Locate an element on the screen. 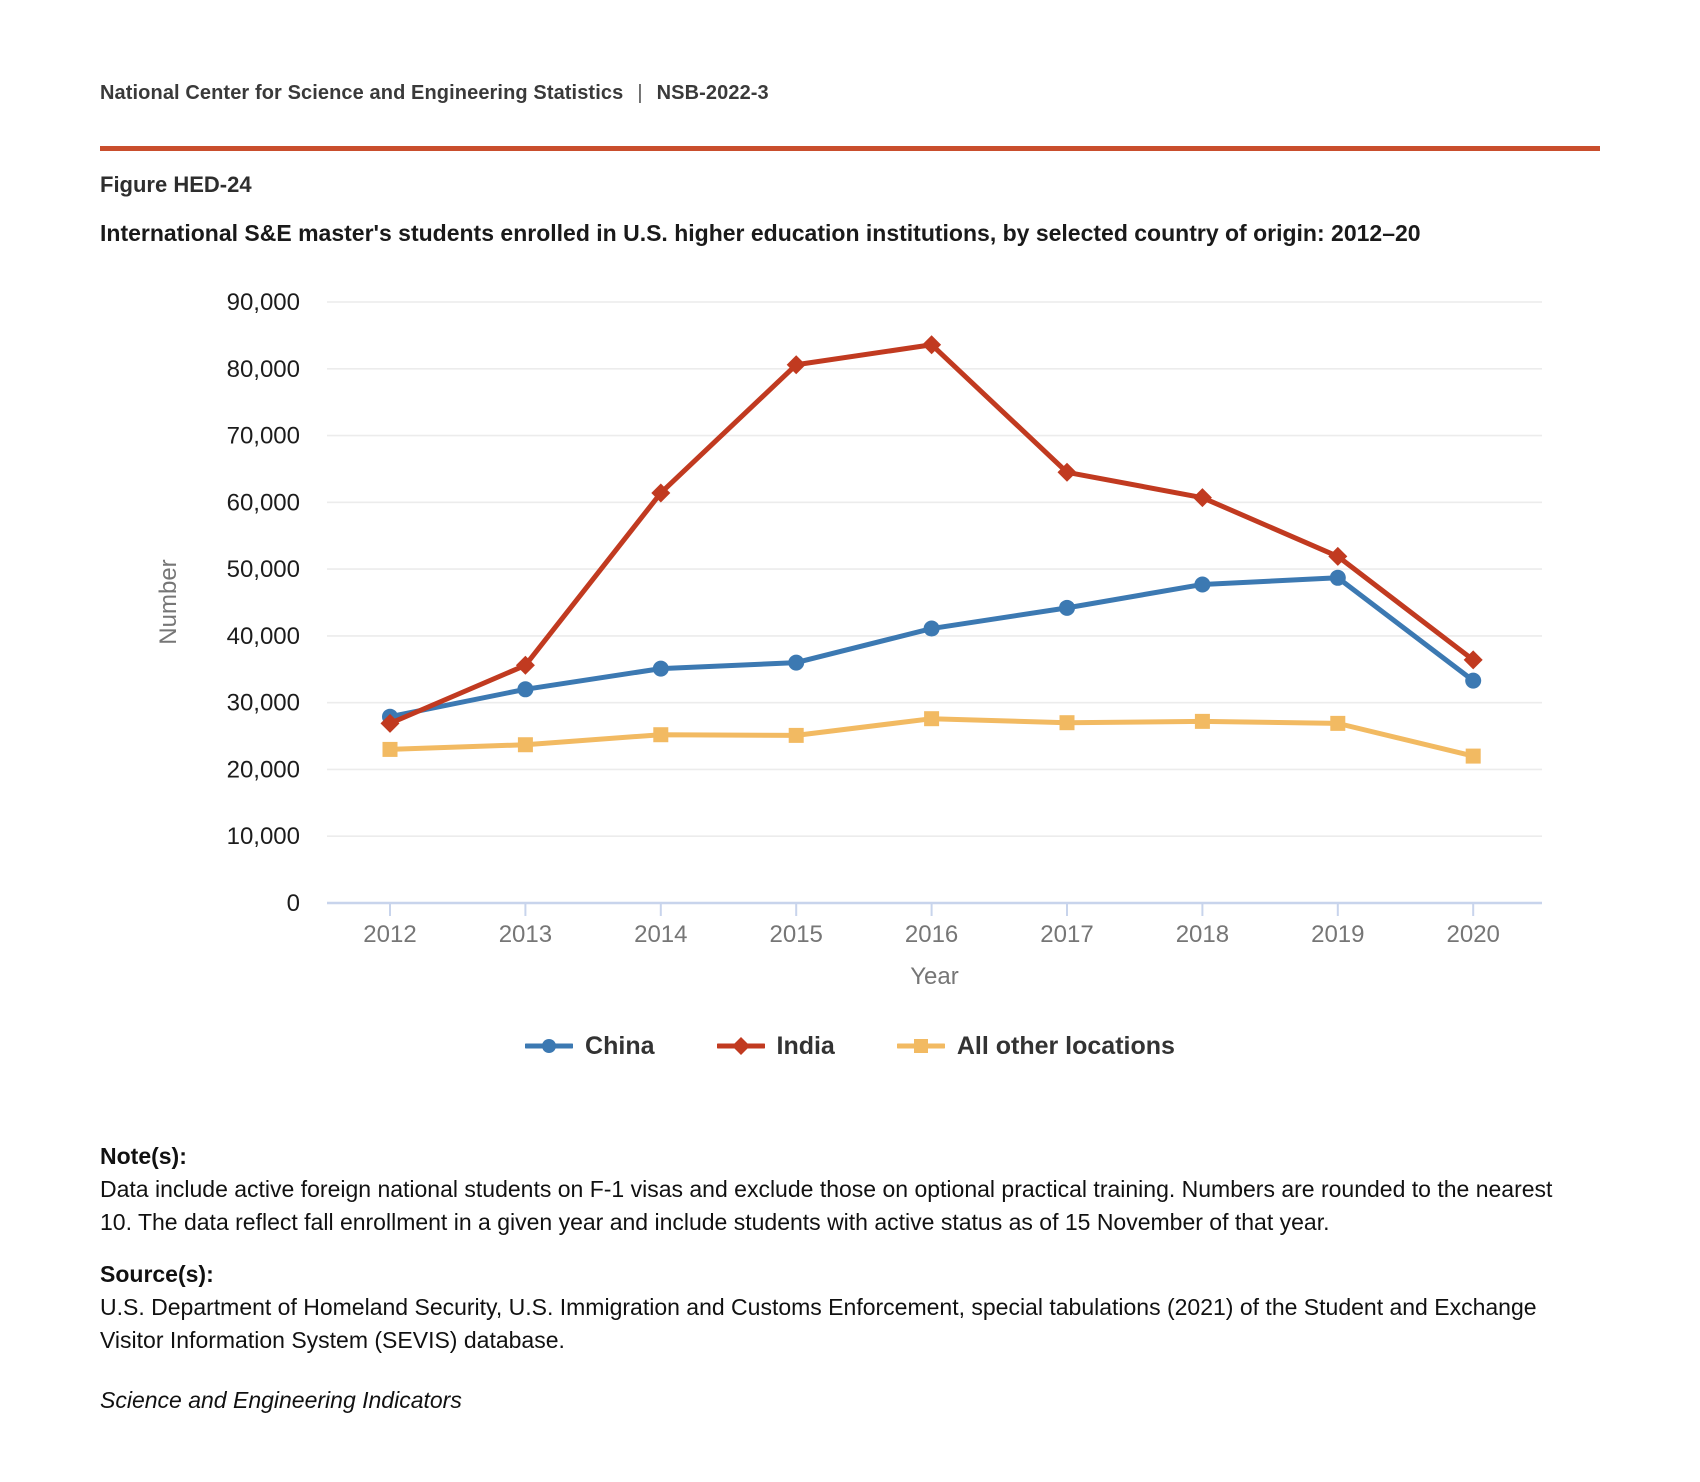 The width and height of the screenshot is (1700, 1482). y-tick-label: 80,000 is located at coordinates (263, 369).